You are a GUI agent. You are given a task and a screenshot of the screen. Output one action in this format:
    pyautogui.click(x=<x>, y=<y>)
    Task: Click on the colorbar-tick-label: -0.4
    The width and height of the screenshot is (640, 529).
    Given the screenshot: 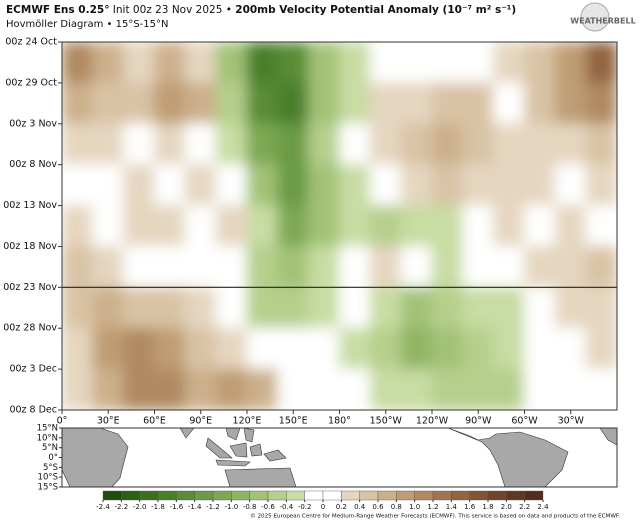 What is the action you would take?
    pyautogui.click(x=286, y=507)
    